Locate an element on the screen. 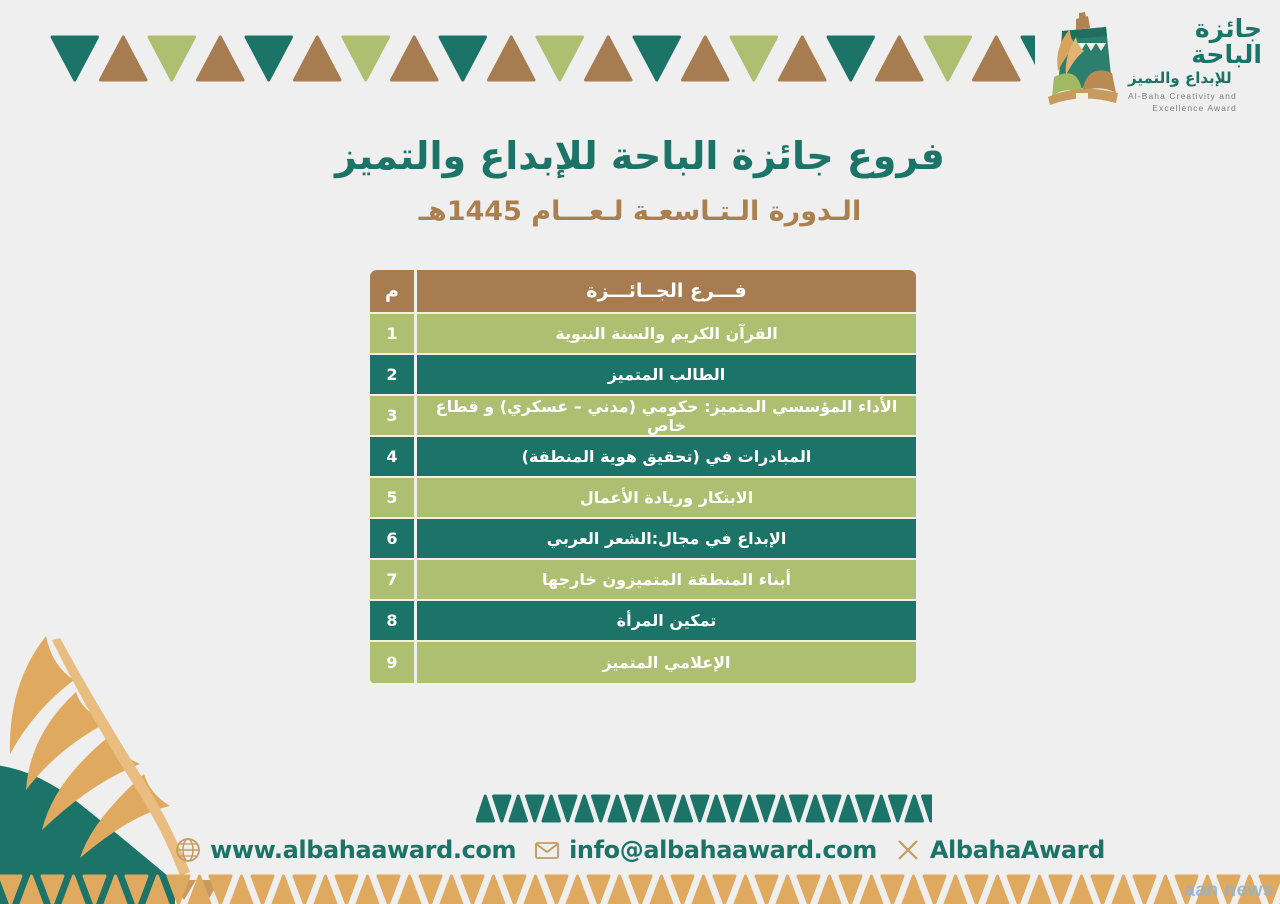 Image resolution: width=1280 pixels, height=904 pixels. watermark: aan news is located at coordinates (1229, 890).